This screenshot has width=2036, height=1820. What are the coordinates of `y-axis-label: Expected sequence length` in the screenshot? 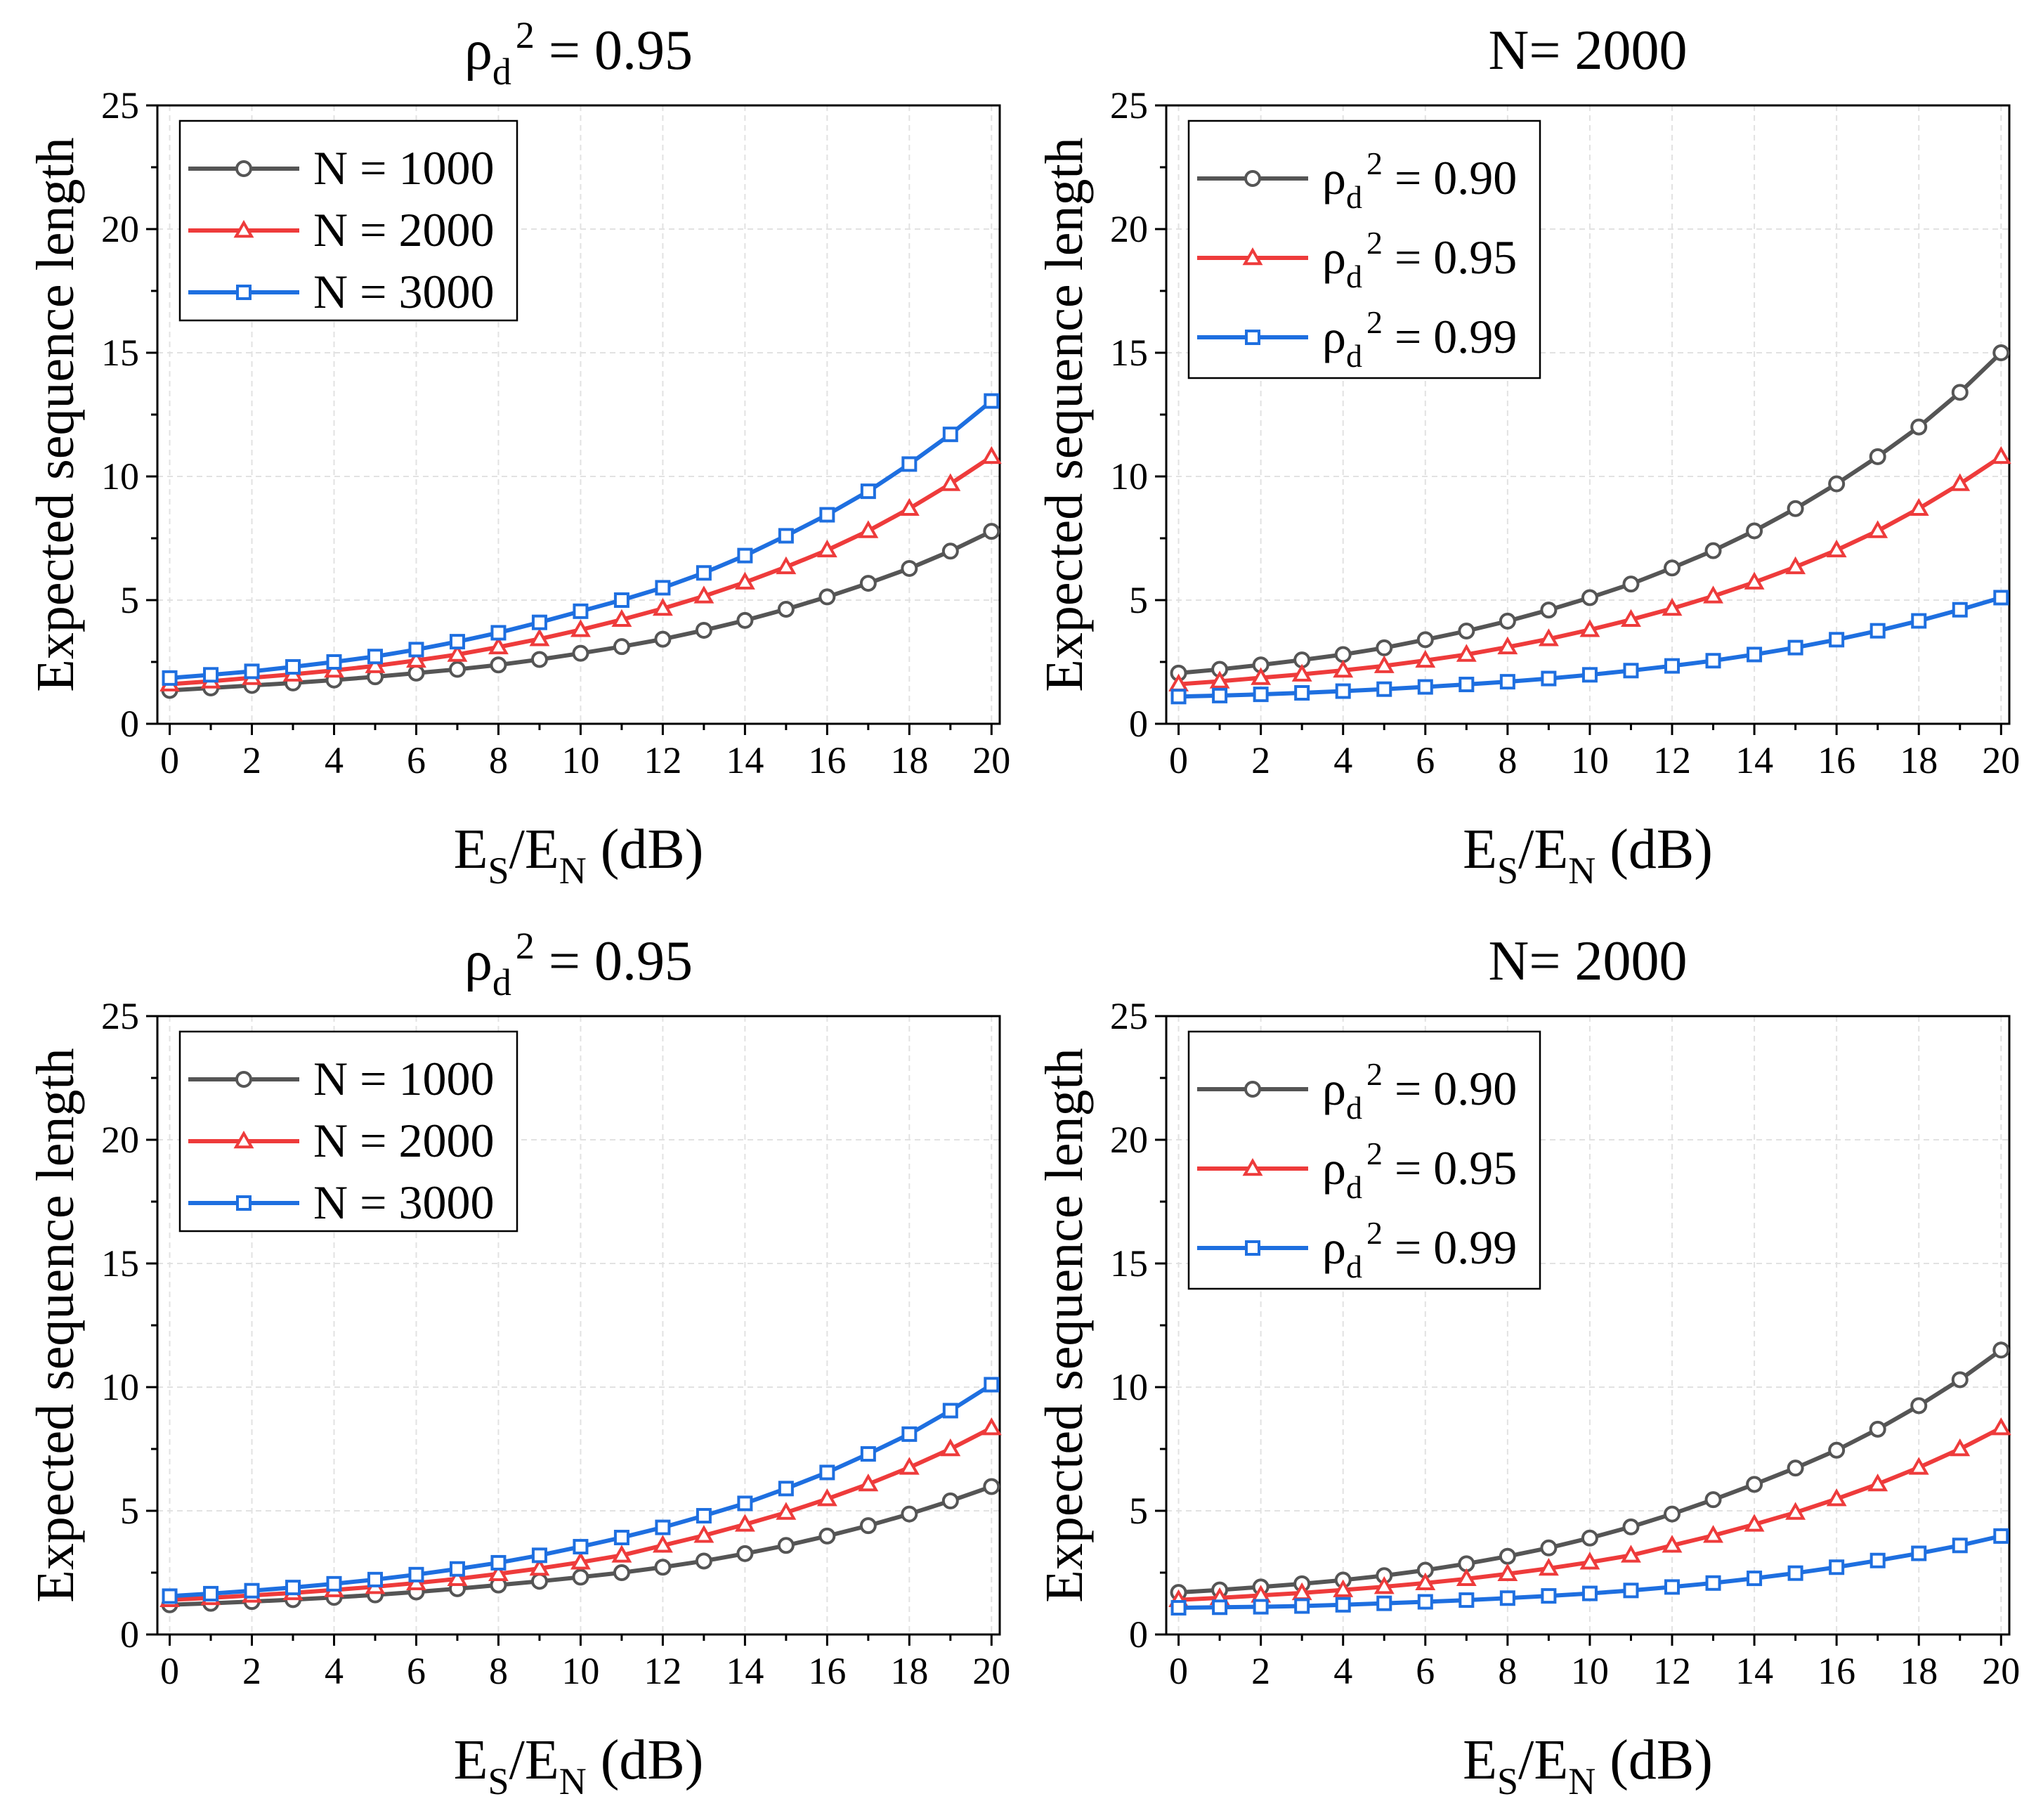 It's located at (1064, 414).